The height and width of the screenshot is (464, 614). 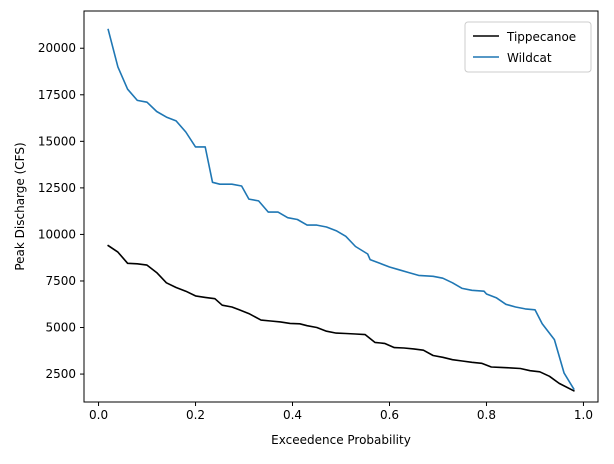 What do you see at coordinates (57, 141) in the screenshot?
I see `y-tick-label: 15000` at bounding box center [57, 141].